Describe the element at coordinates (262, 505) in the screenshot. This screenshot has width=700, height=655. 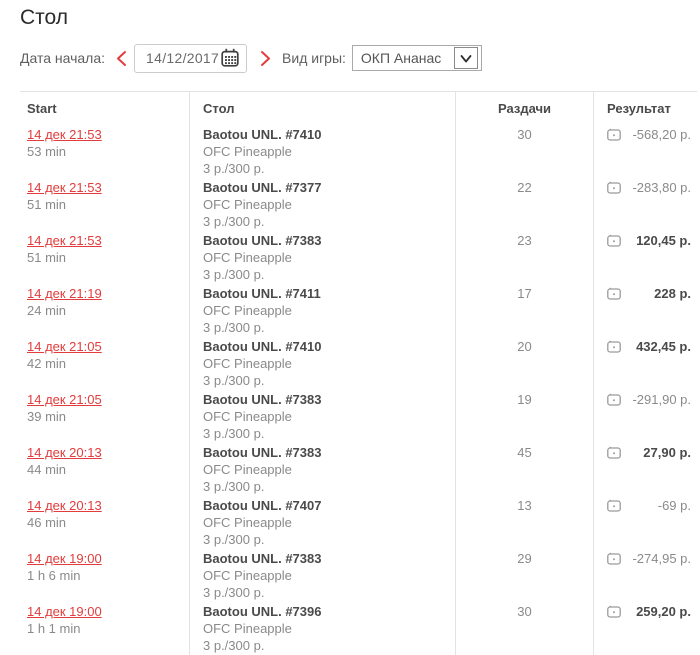
I see `table-name: Baotou UNL. #7407` at that location.